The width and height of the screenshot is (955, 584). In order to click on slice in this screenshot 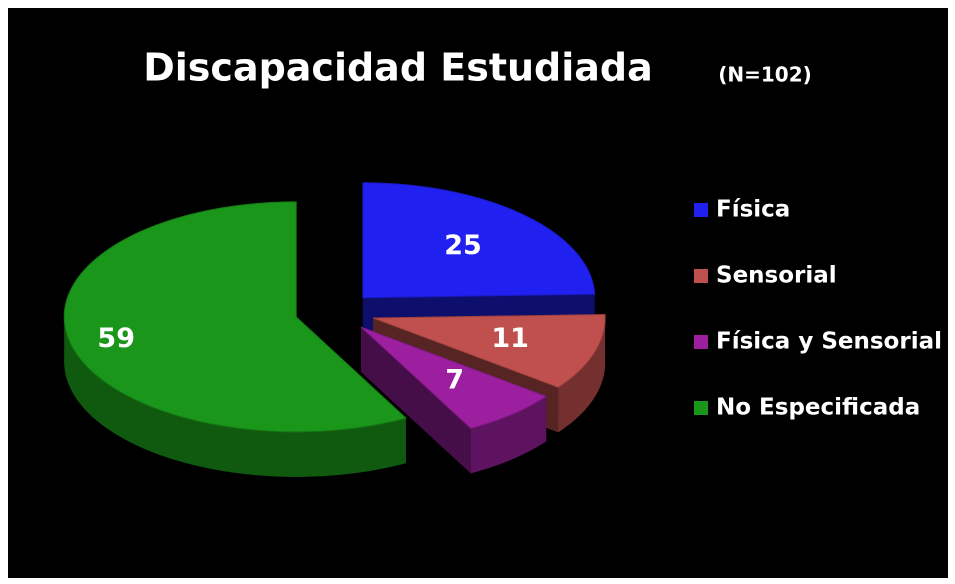, I will do `click(454, 400)`.